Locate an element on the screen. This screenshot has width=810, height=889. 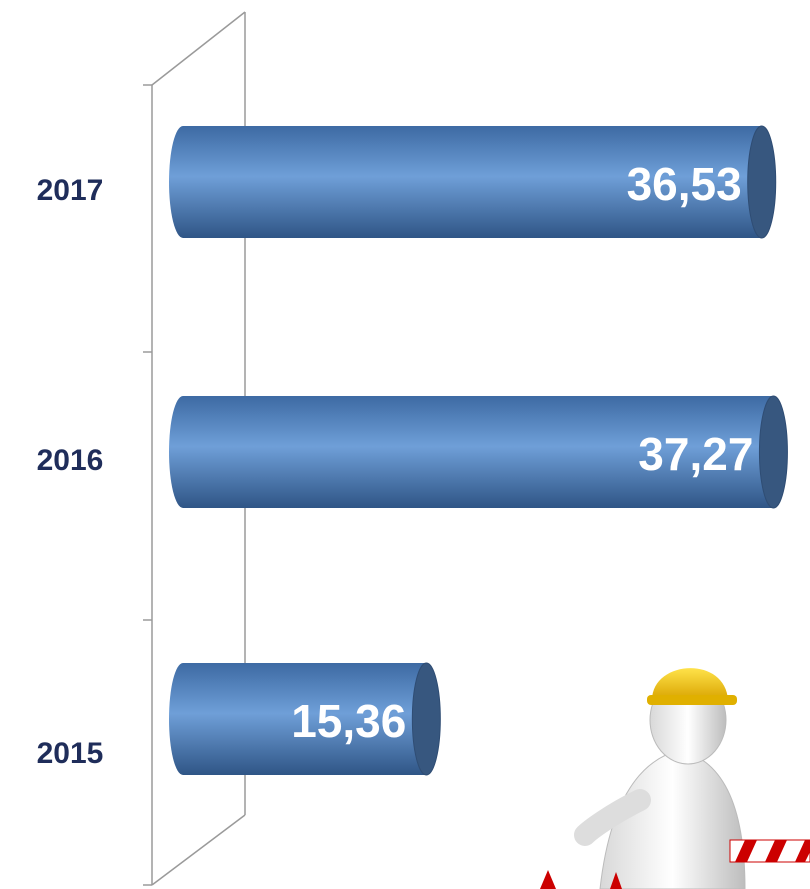
value-label: 36,53 is located at coordinates (684, 184).